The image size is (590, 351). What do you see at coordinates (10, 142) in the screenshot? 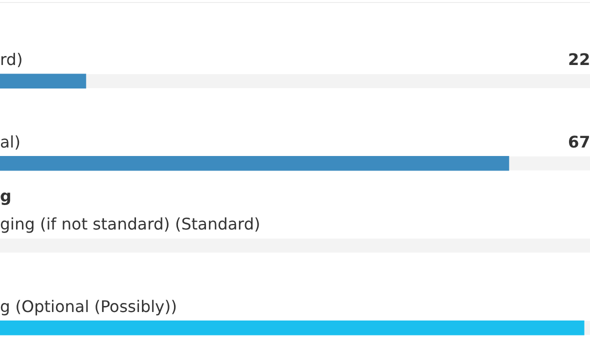
I see `y-tick-label: al)` at bounding box center [10, 142].